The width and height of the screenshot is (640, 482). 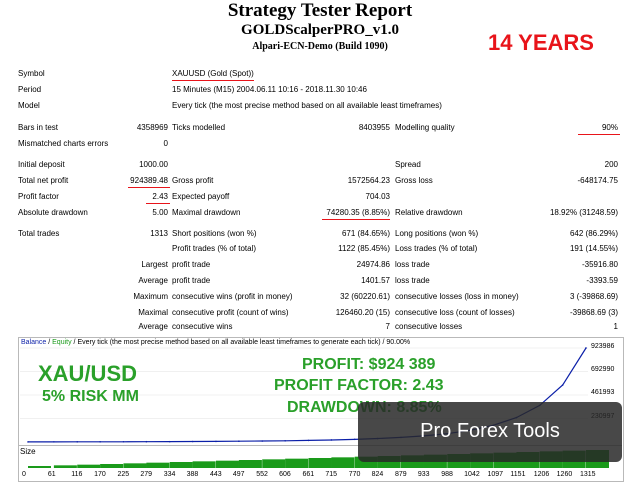 I want to click on avg-losses-label: consecutive losses, so click(x=429, y=326).